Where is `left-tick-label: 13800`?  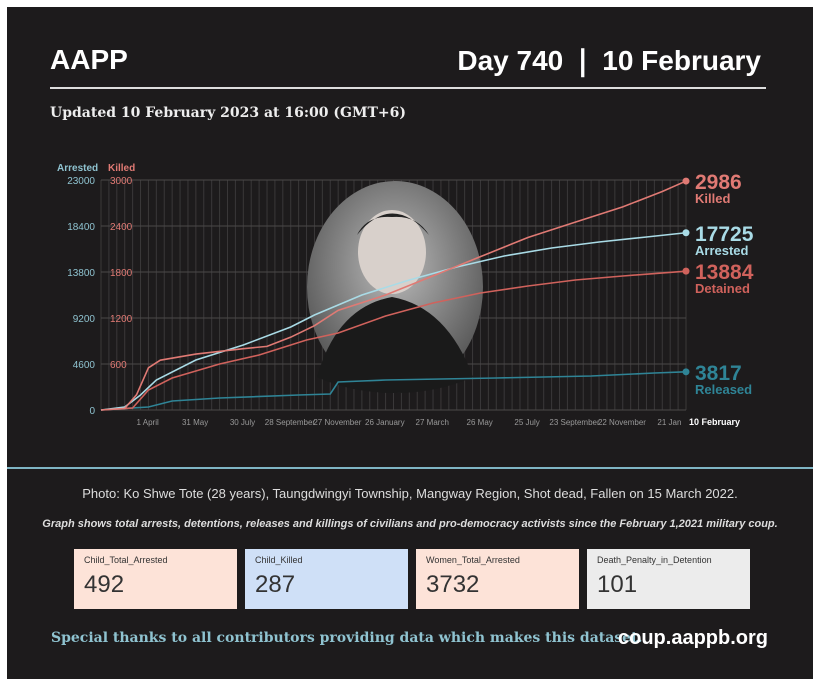 left-tick-label: 13800 is located at coordinates (81, 273).